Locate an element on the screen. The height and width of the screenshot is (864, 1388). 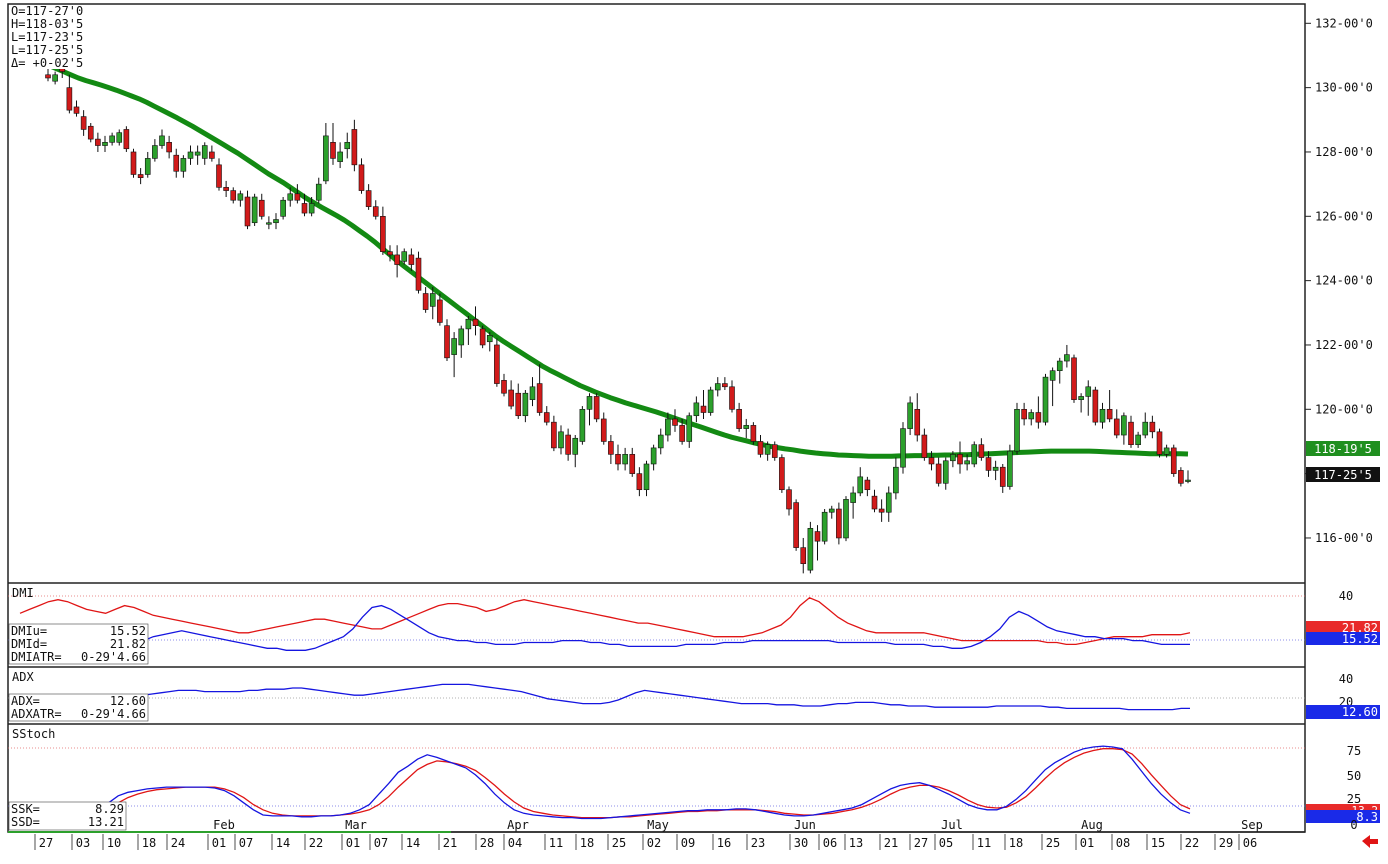
dmi-title: DMI is located at coordinates (23, 593).